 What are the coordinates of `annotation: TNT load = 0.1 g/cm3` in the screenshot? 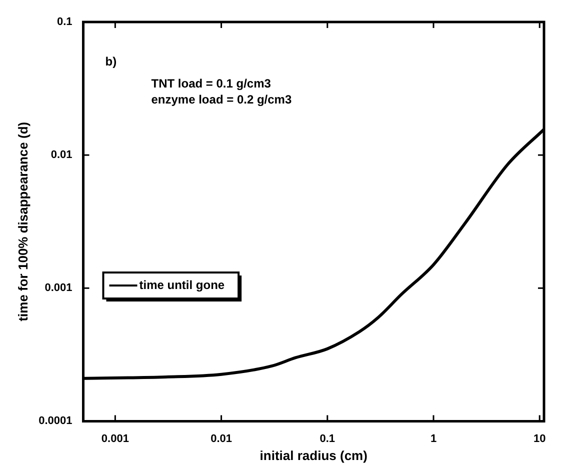 It's located at (211, 83).